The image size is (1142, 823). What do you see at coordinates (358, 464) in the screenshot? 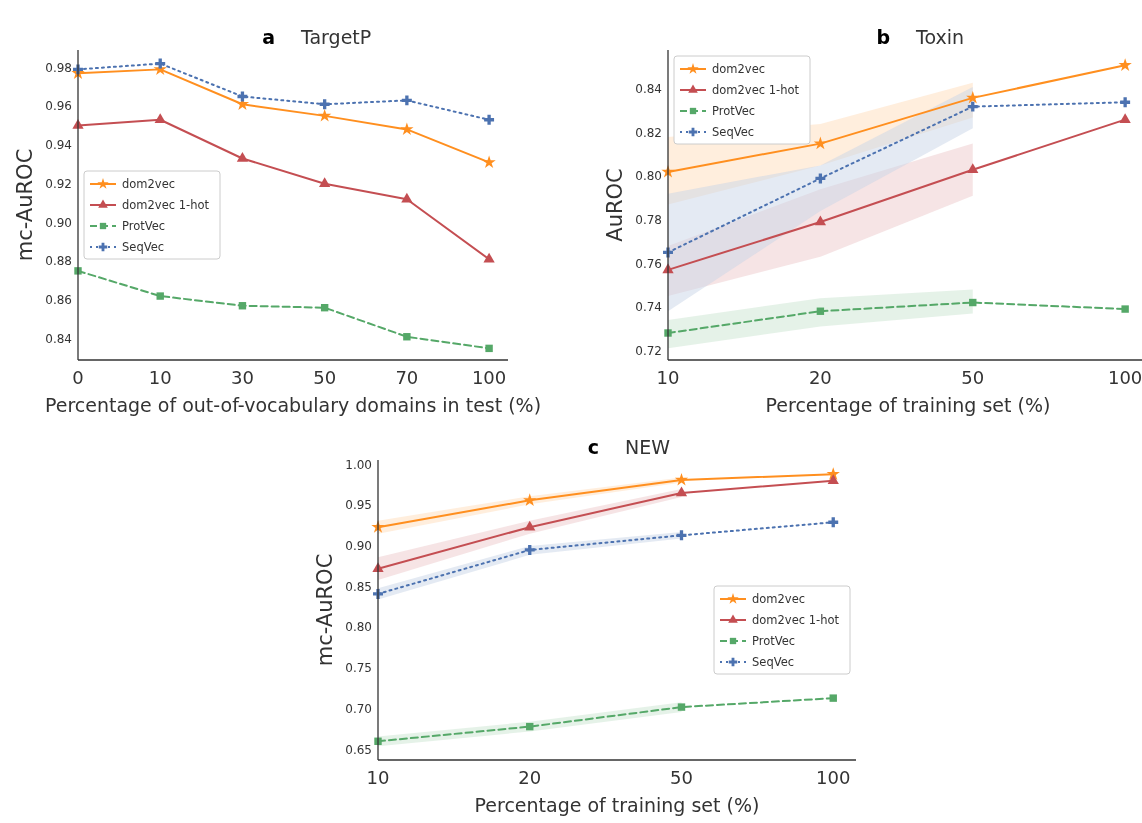
I see `y-tick-label: 1.00` at bounding box center [358, 464].